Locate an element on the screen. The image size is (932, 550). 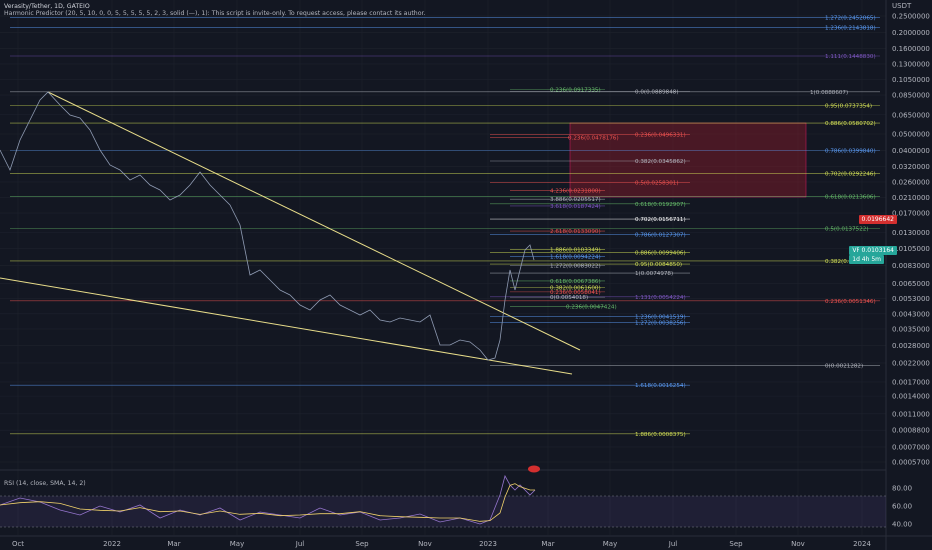
target-zone-box is located at coordinates (688, 160).